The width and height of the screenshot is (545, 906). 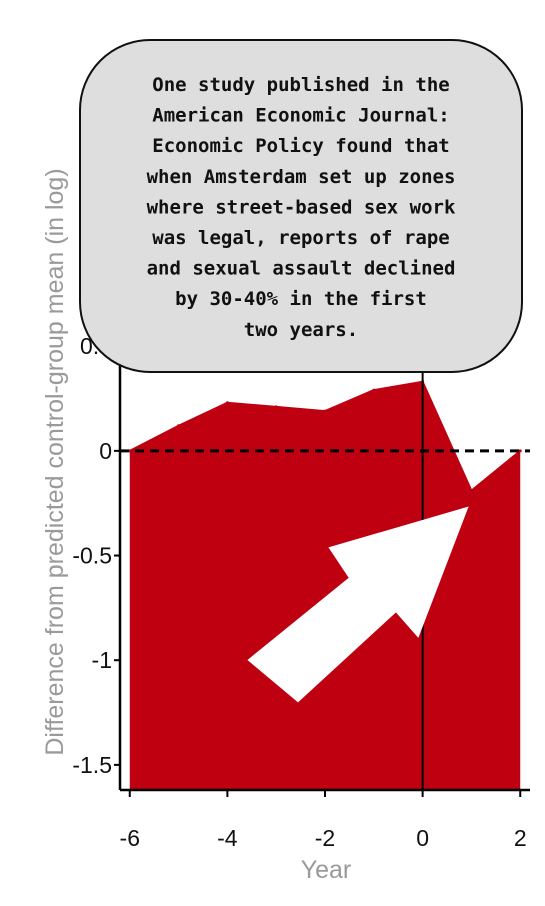 What do you see at coordinates (301, 177) in the screenshot?
I see `annotation-line: when Amsterdam set up zones` at bounding box center [301, 177].